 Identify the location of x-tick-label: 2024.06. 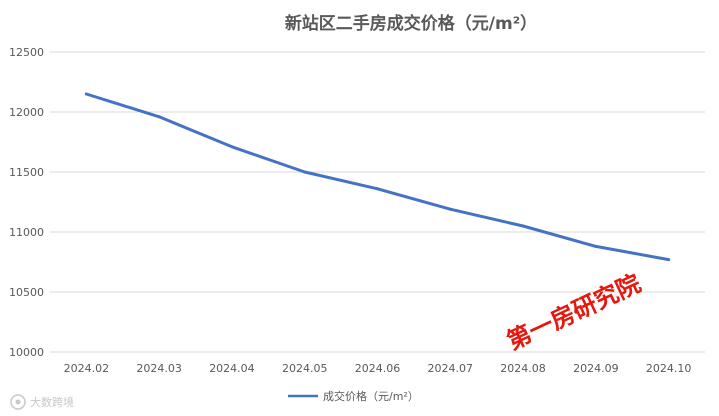
(378, 368).